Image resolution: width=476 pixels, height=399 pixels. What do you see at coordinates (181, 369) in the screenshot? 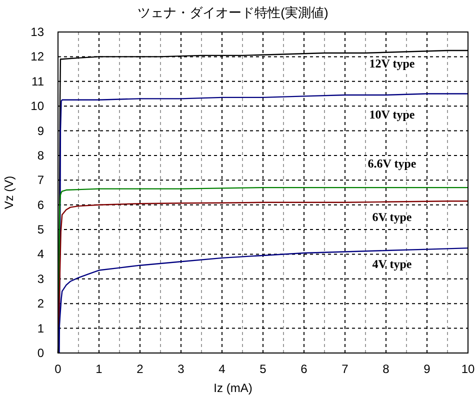
I see `x-tick-label: 3` at bounding box center [181, 369].